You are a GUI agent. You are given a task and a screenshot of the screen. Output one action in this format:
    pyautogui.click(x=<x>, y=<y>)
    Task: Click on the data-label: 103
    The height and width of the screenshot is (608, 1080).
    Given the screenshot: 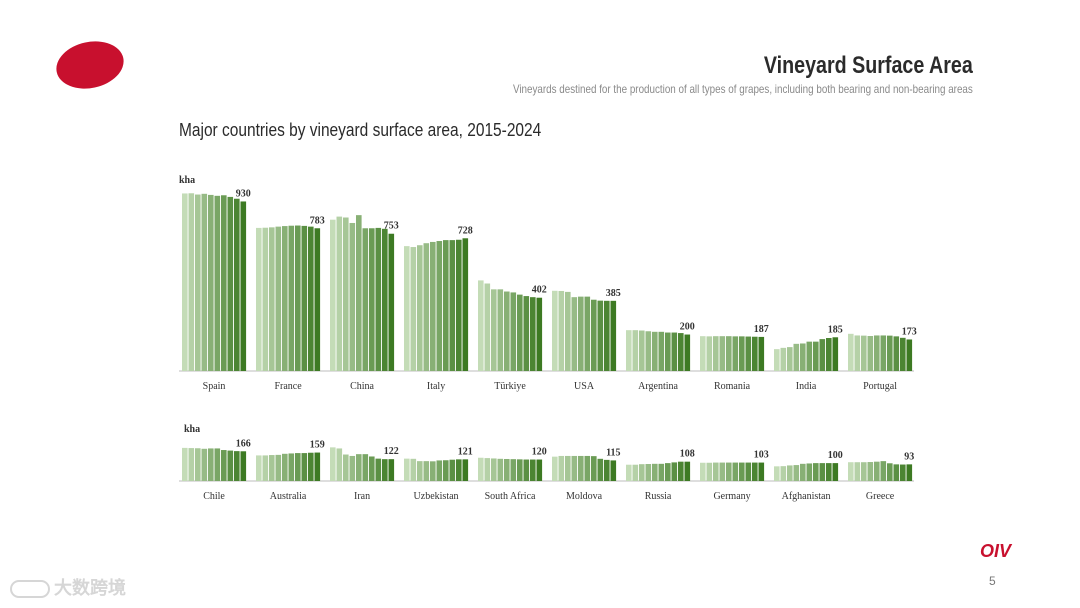 What is the action you would take?
    pyautogui.click(x=761, y=455)
    